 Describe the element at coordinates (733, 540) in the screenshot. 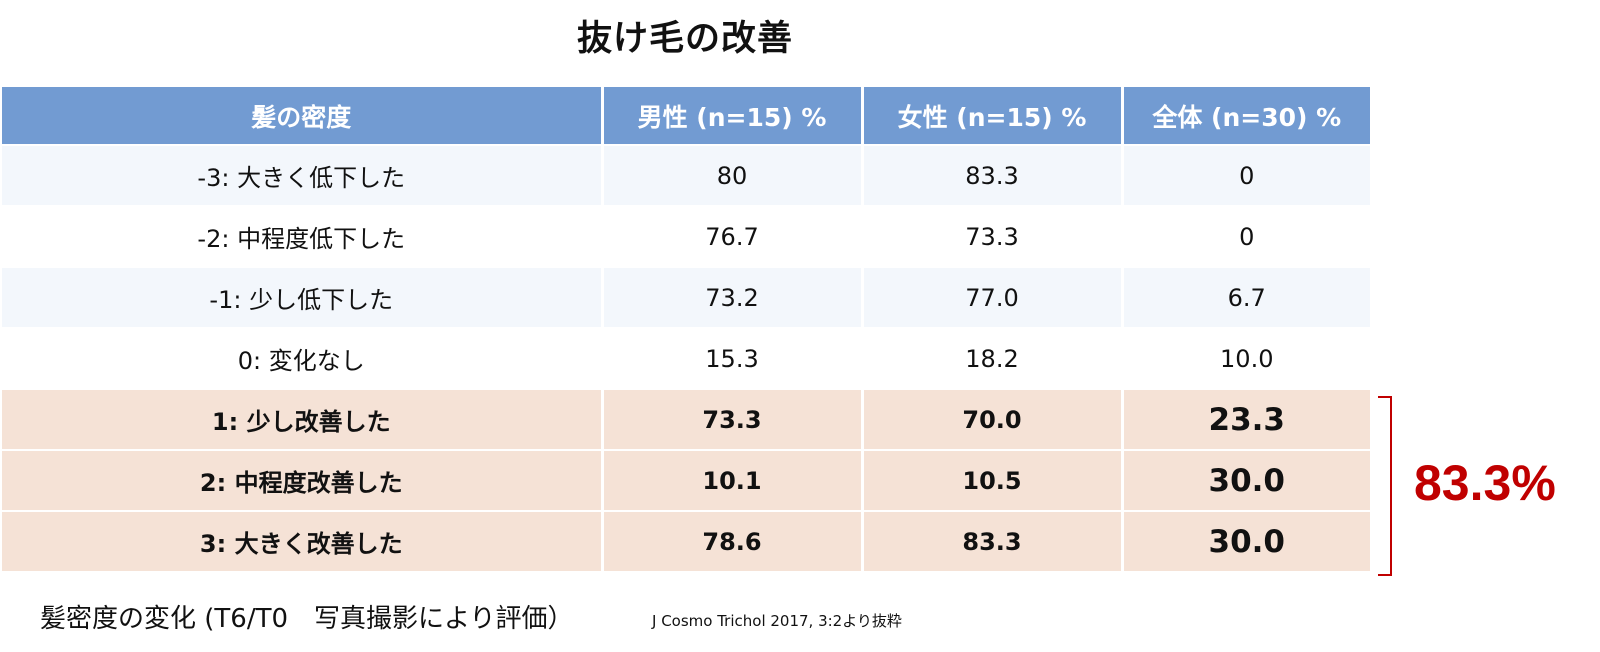

I see `male-value: 78.6` at that location.